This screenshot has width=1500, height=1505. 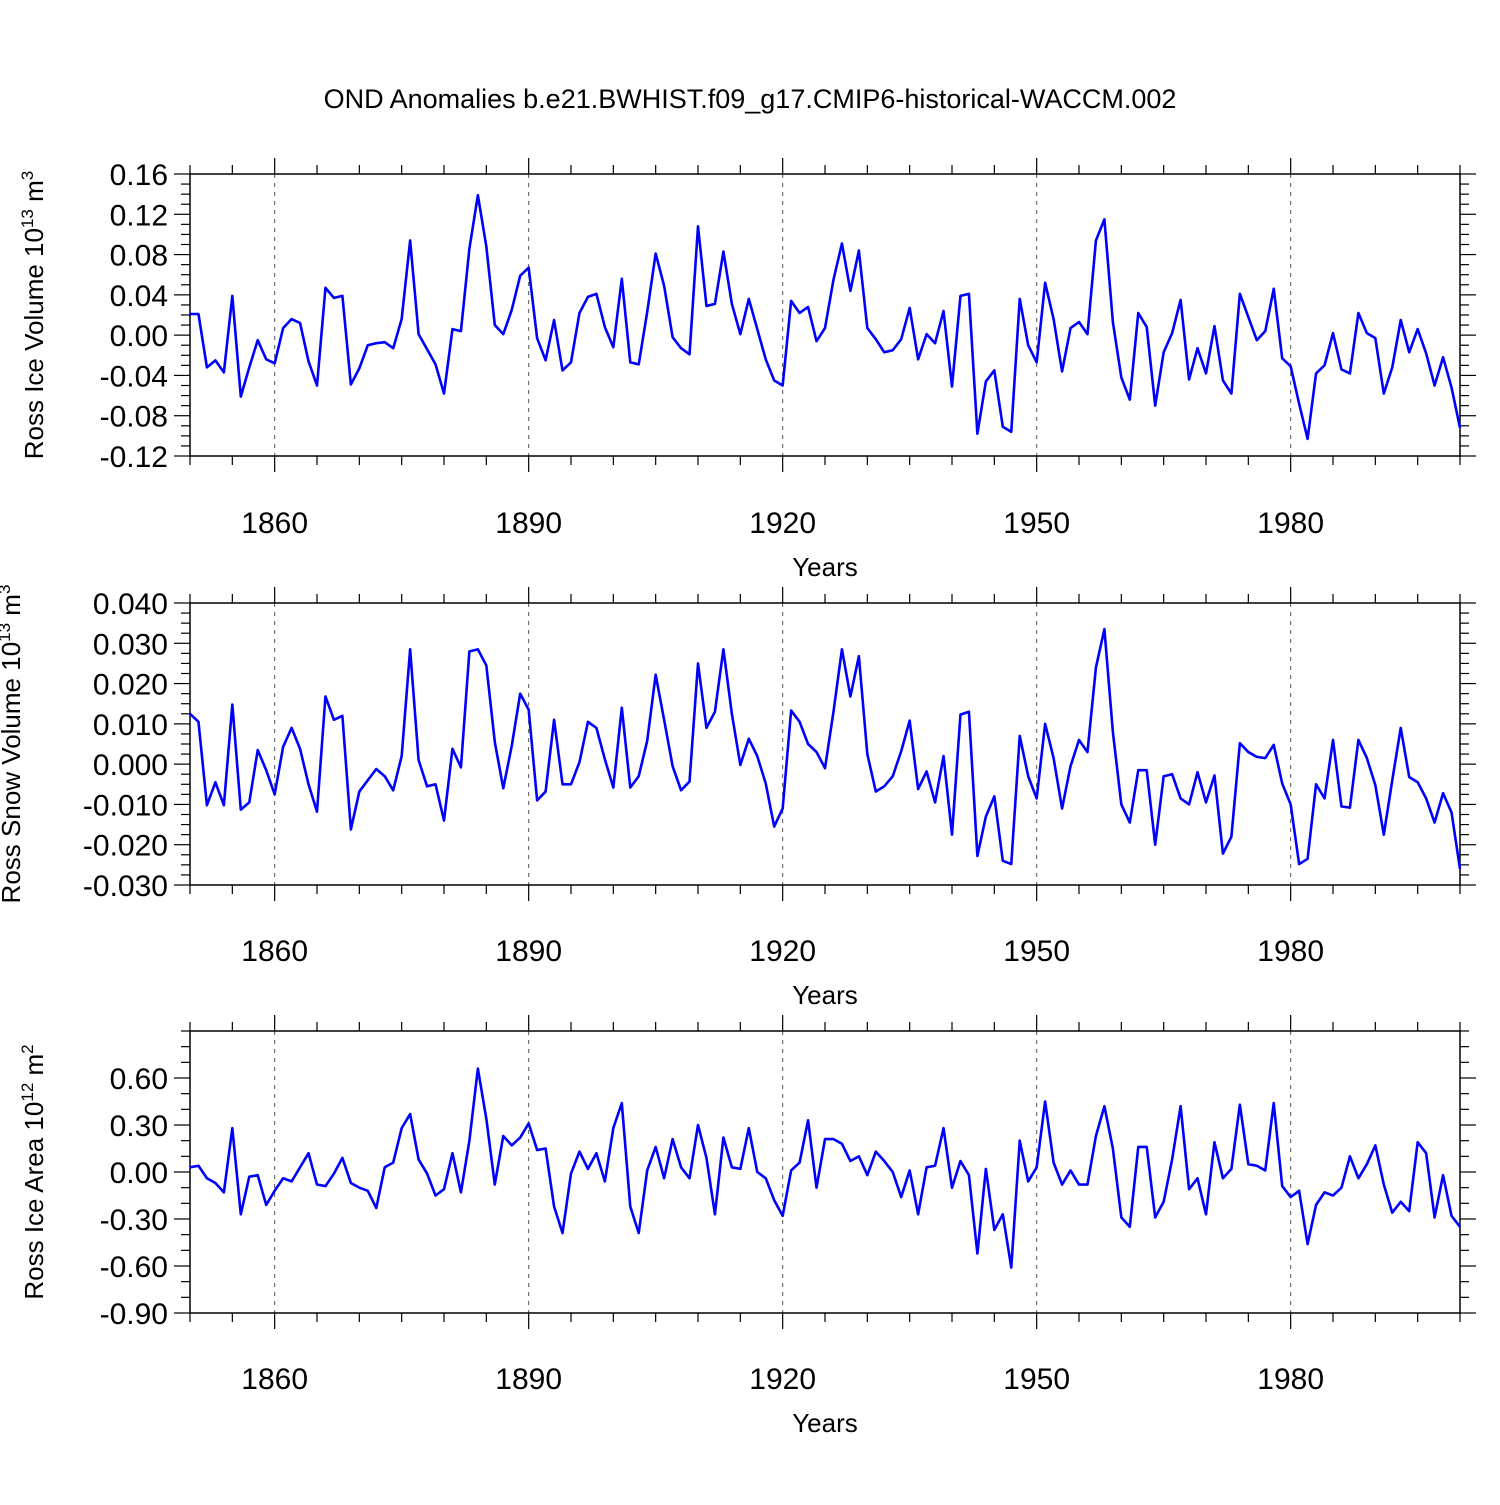 I want to click on y-tick-label: -0.08, so click(x=134, y=417).